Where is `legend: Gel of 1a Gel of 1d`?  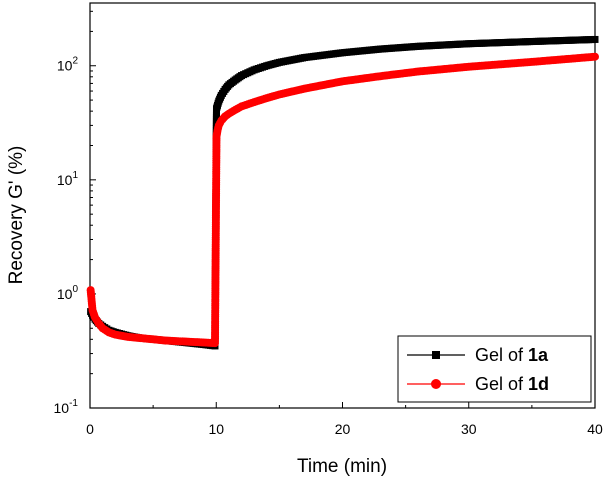 legend: Gel of 1a Gel of 1d is located at coordinates (494, 369).